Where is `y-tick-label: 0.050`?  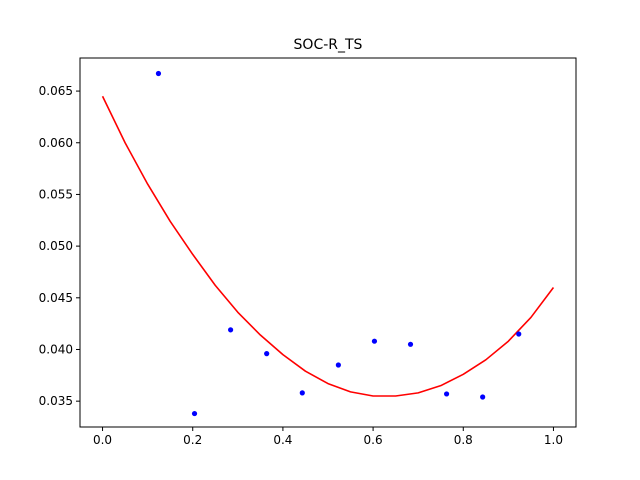 y-tick-label: 0.050 is located at coordinates (56, 246).